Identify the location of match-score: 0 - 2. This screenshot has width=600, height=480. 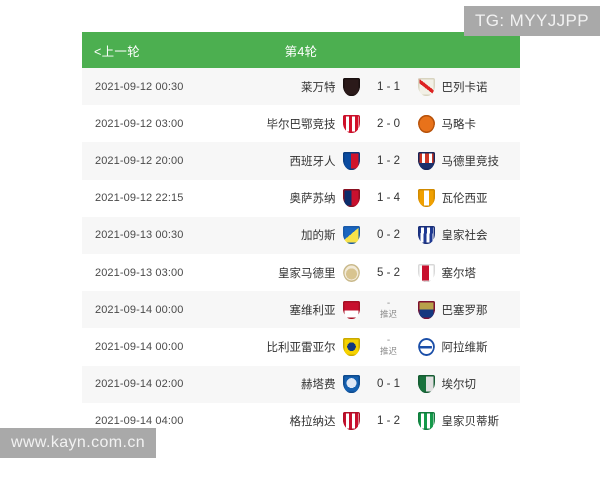
(388, 235).